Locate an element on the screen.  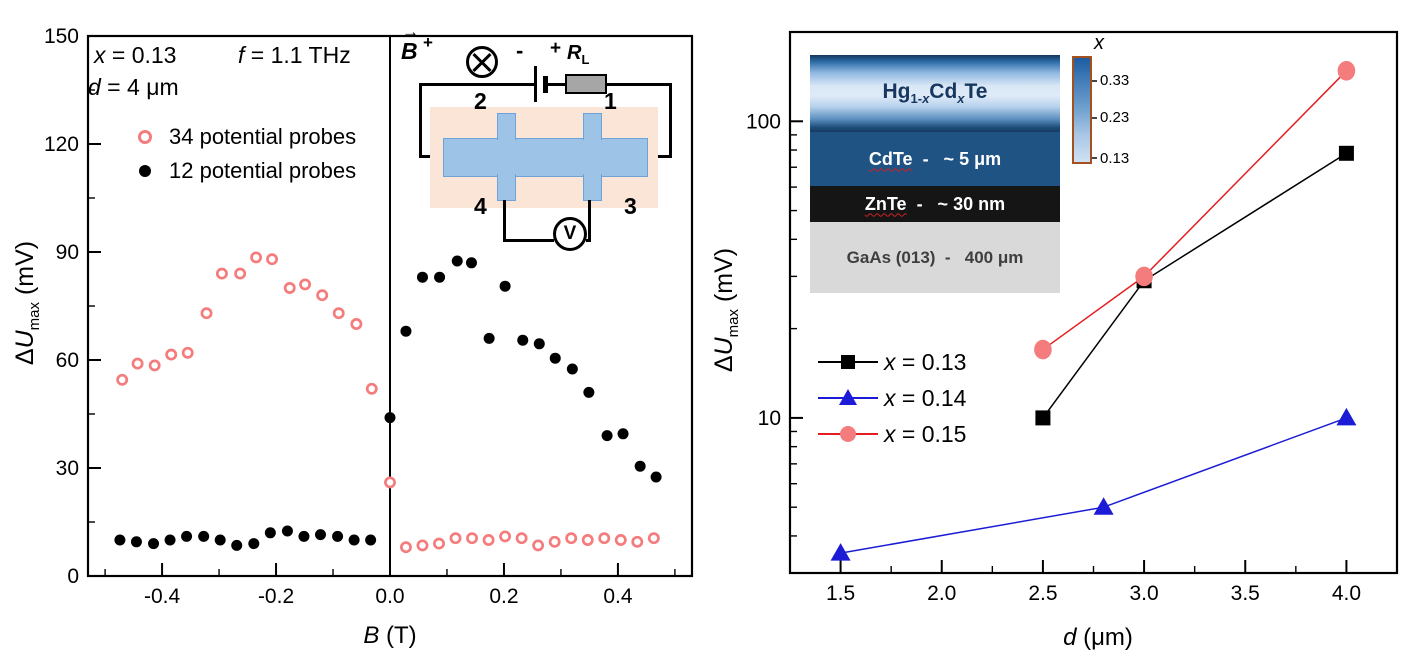
voltmeter-icon: V is located at coordinates (570, 234).